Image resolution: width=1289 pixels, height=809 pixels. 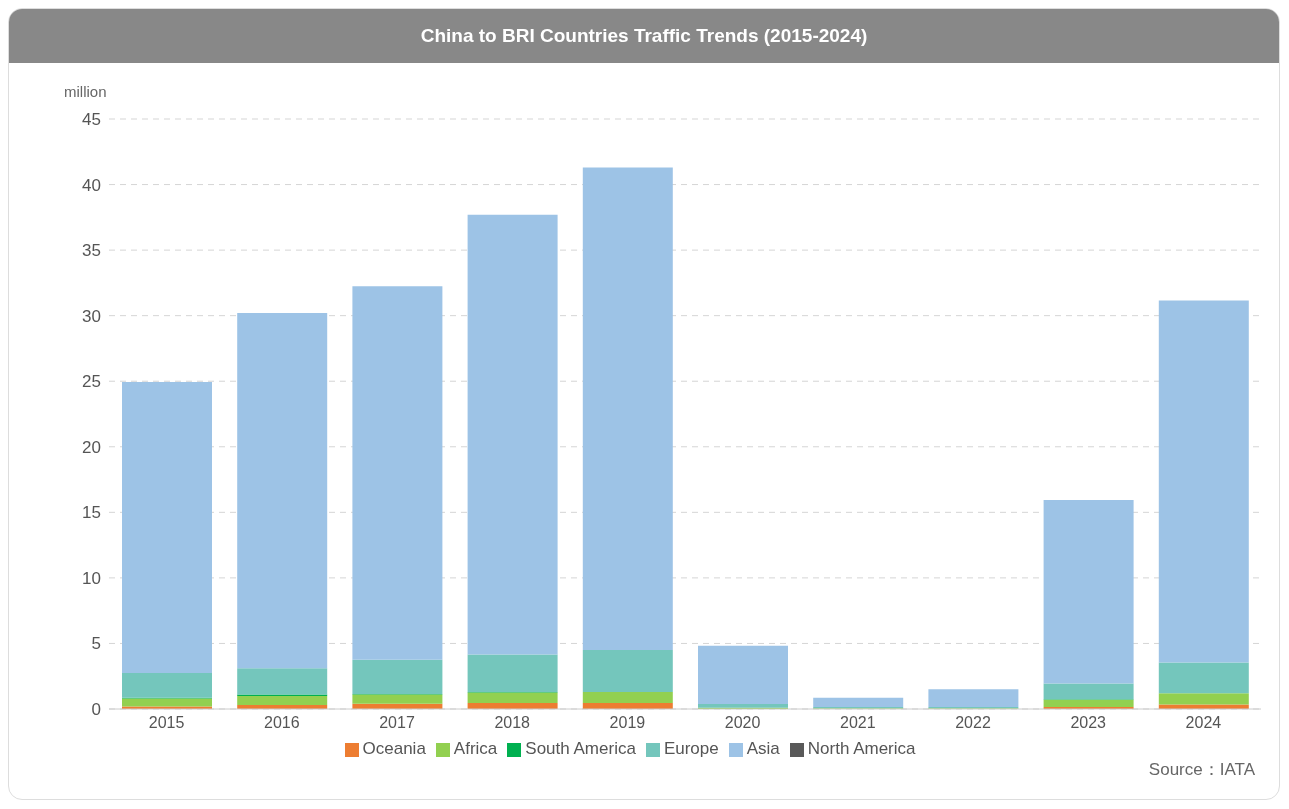 What do you see at coordinates (91, 251) in the screenshot?
I see `y-tick-label: 35` at bounding box center [91, 251].